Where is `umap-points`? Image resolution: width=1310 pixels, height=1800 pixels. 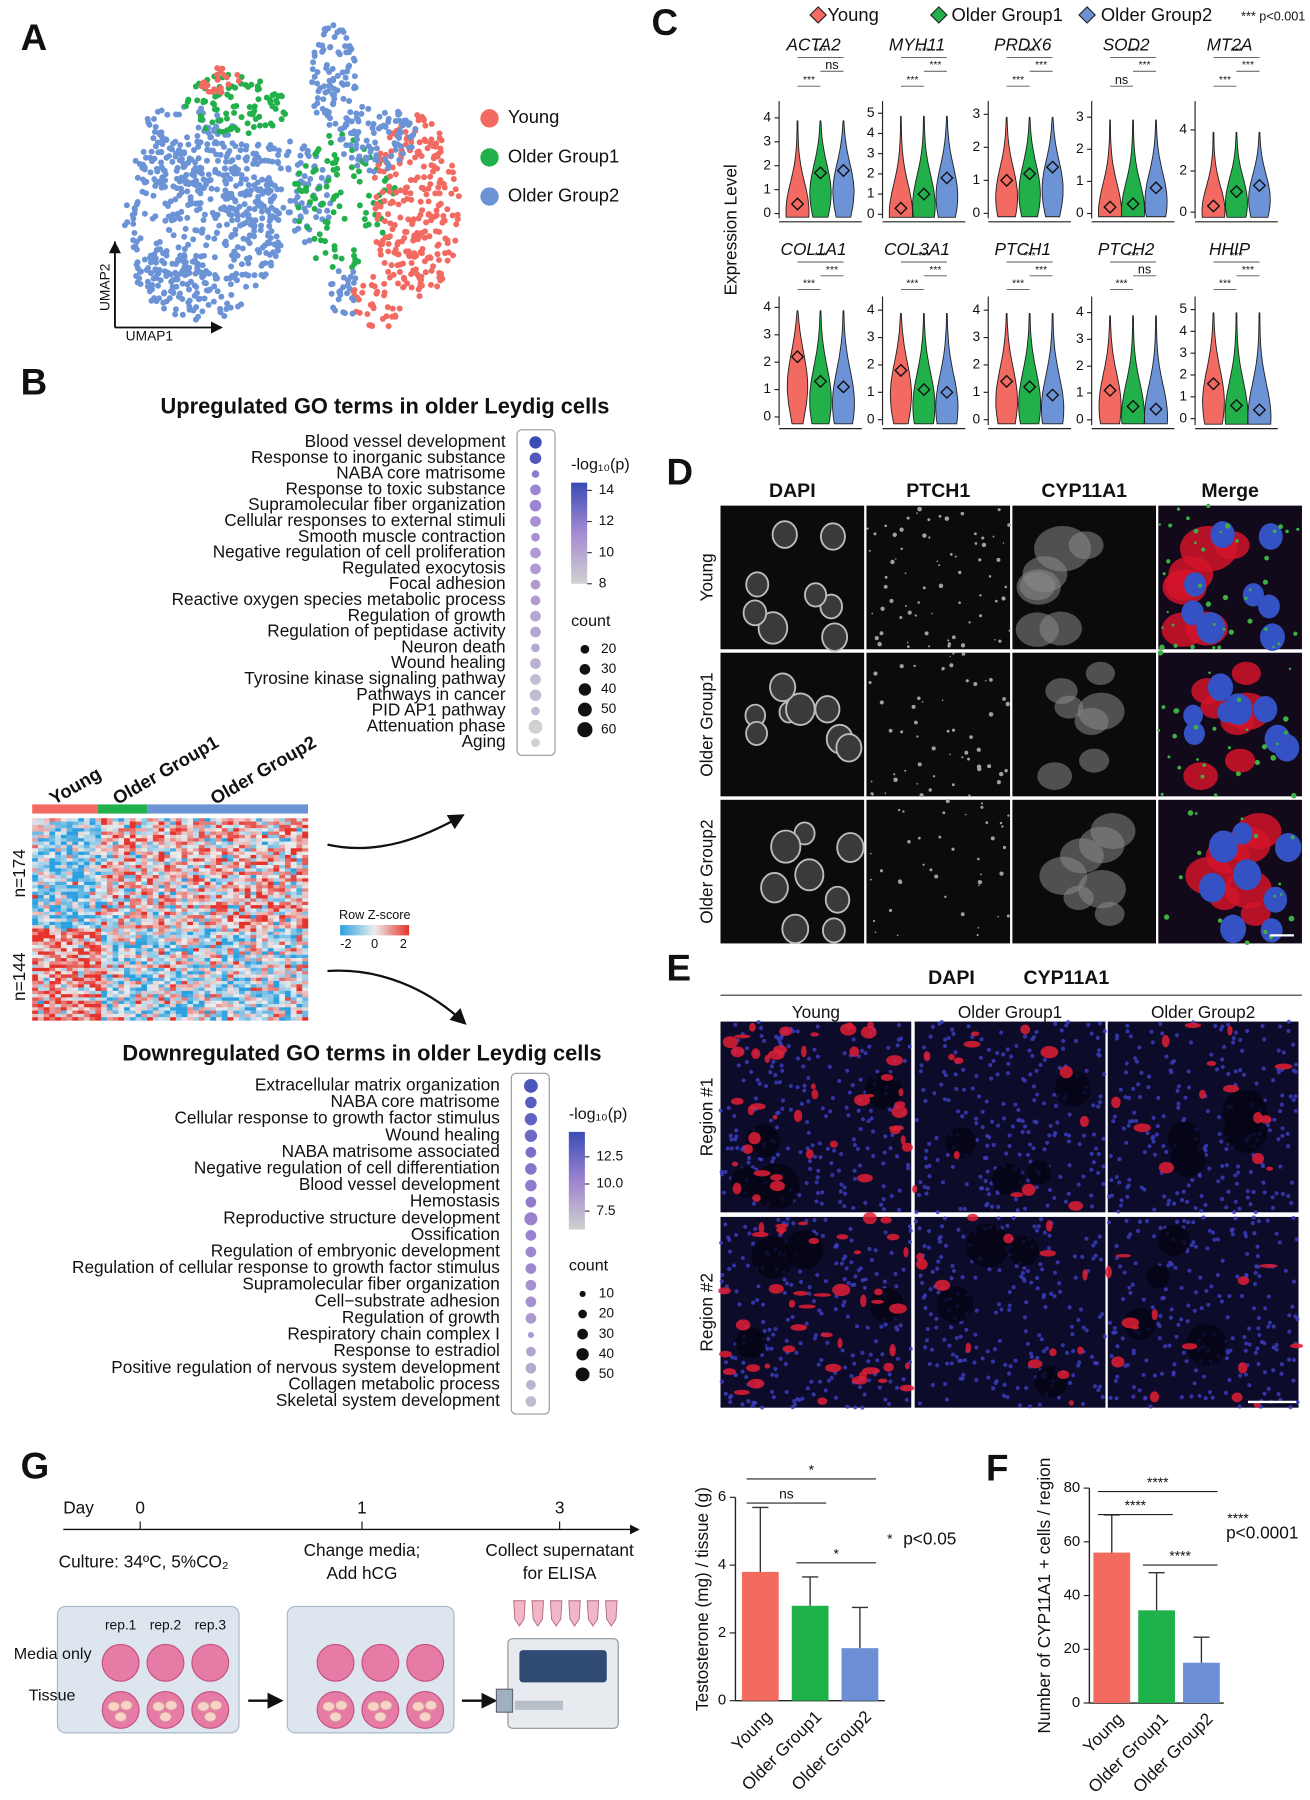 umap-points is located at coordinates (292, 175).